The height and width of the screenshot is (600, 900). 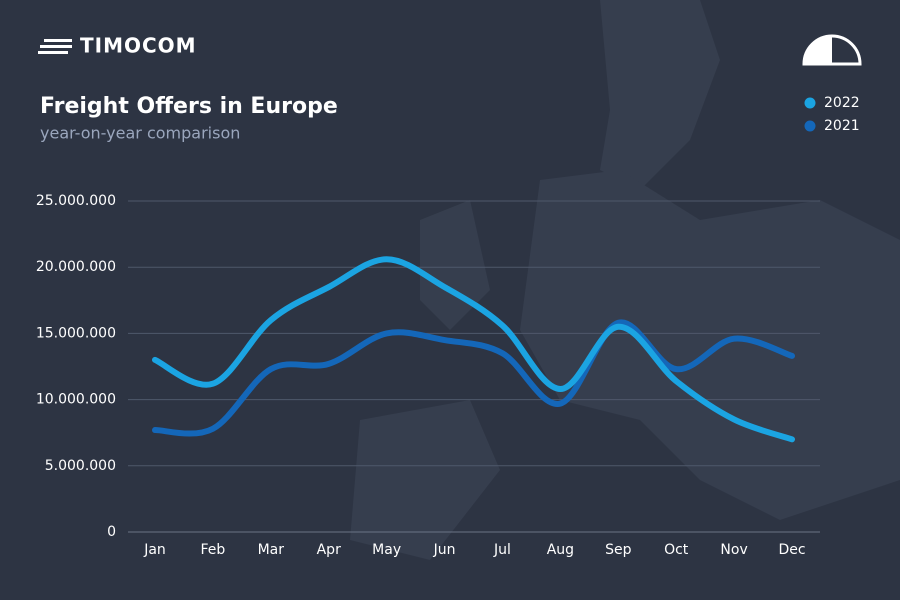 What do you see at coordinates (76, 333) in the screenshot?
I see `y-tick-label: 15.000.000` at bounding box center [76, 333].